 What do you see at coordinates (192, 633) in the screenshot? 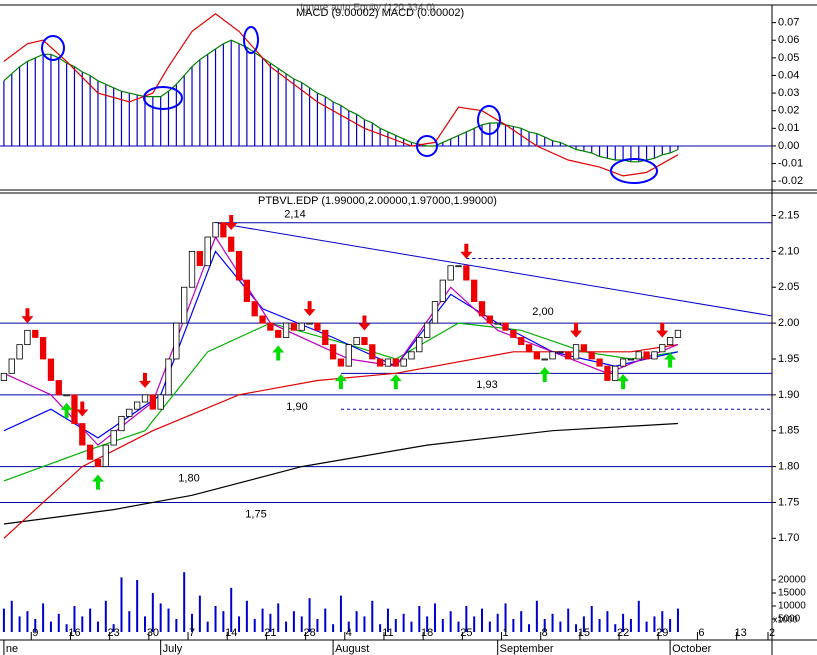
I see `x-tick-label: 7` at bounding box center [192, 633].